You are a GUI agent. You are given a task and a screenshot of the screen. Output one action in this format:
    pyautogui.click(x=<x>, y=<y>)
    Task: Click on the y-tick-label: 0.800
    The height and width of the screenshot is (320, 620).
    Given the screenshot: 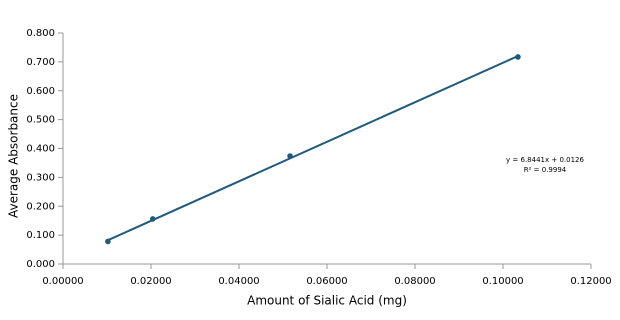 What is the action you would take?
    pyautogui.click(x=40, y=33)
    